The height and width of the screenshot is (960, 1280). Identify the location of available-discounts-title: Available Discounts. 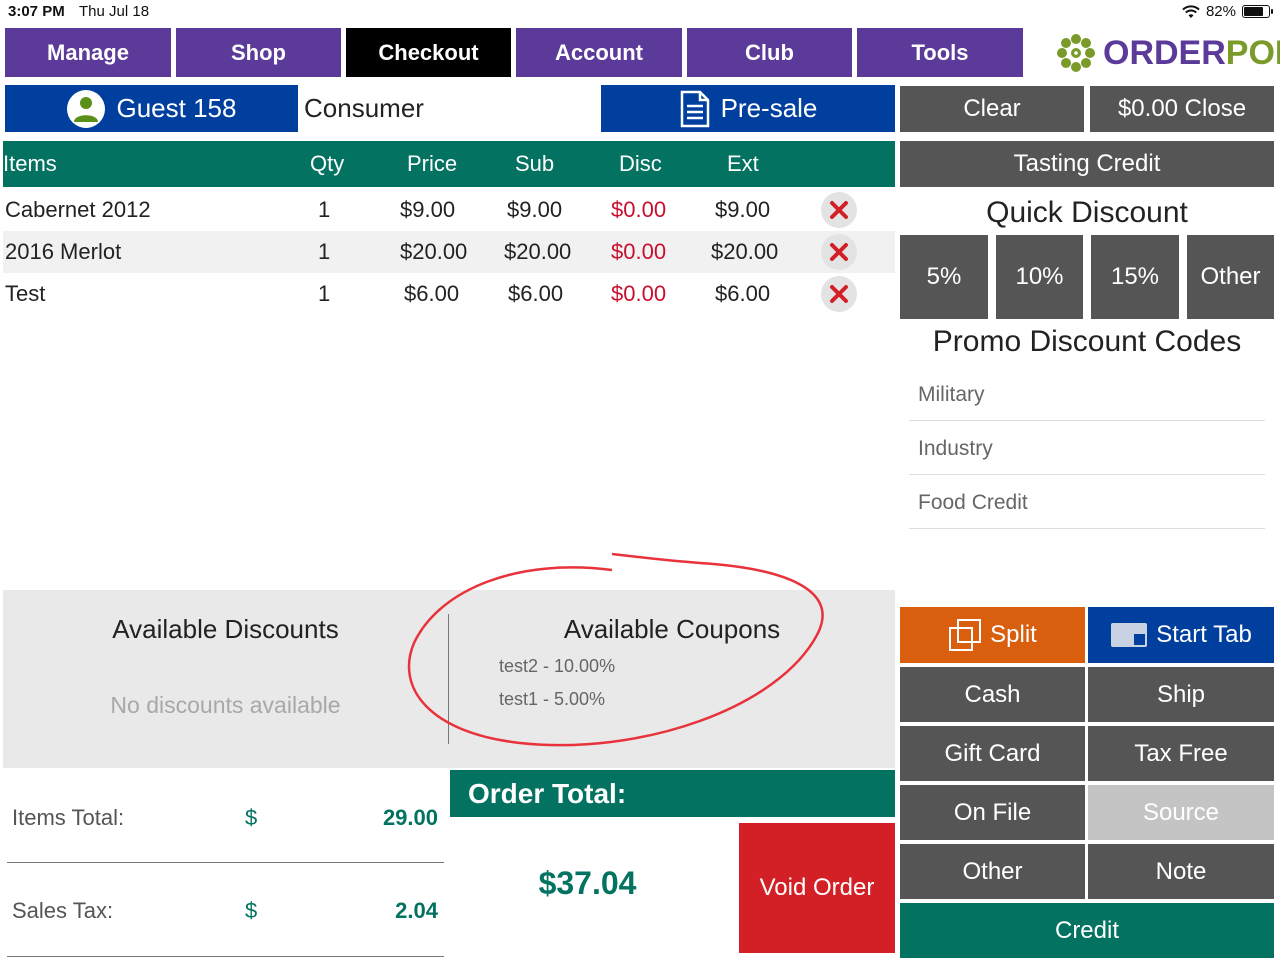
(225, 629).